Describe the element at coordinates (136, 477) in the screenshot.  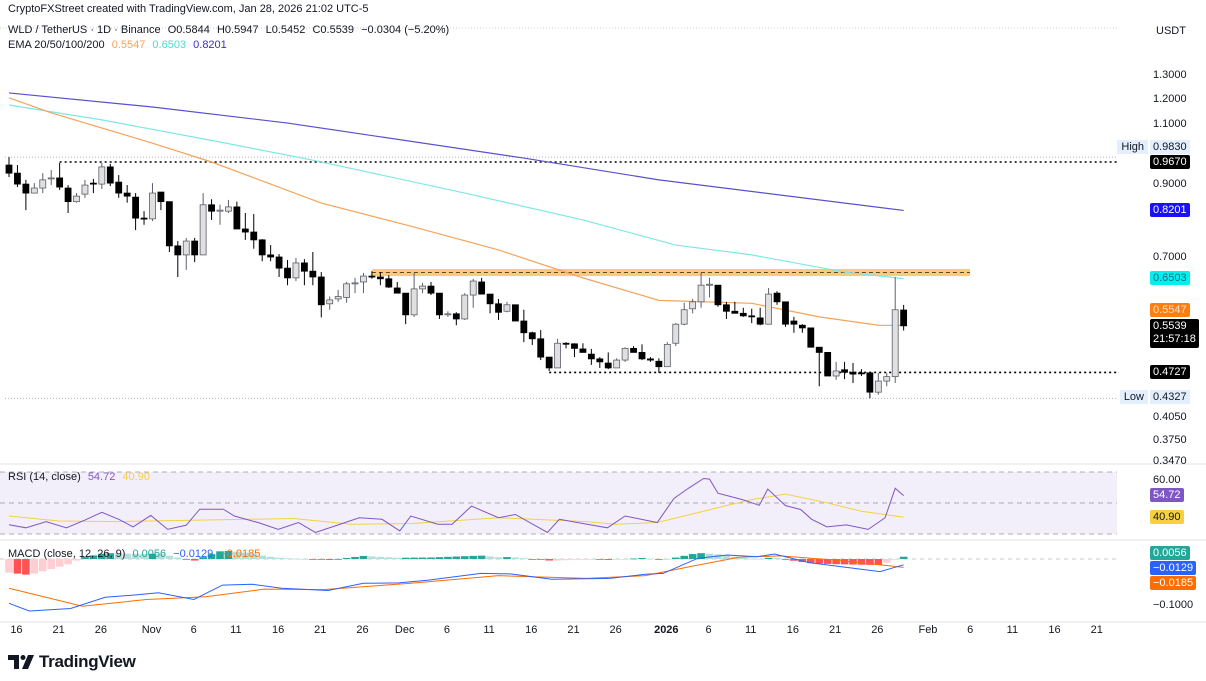
I see `rsi-ma-value: 40.90` at that location.